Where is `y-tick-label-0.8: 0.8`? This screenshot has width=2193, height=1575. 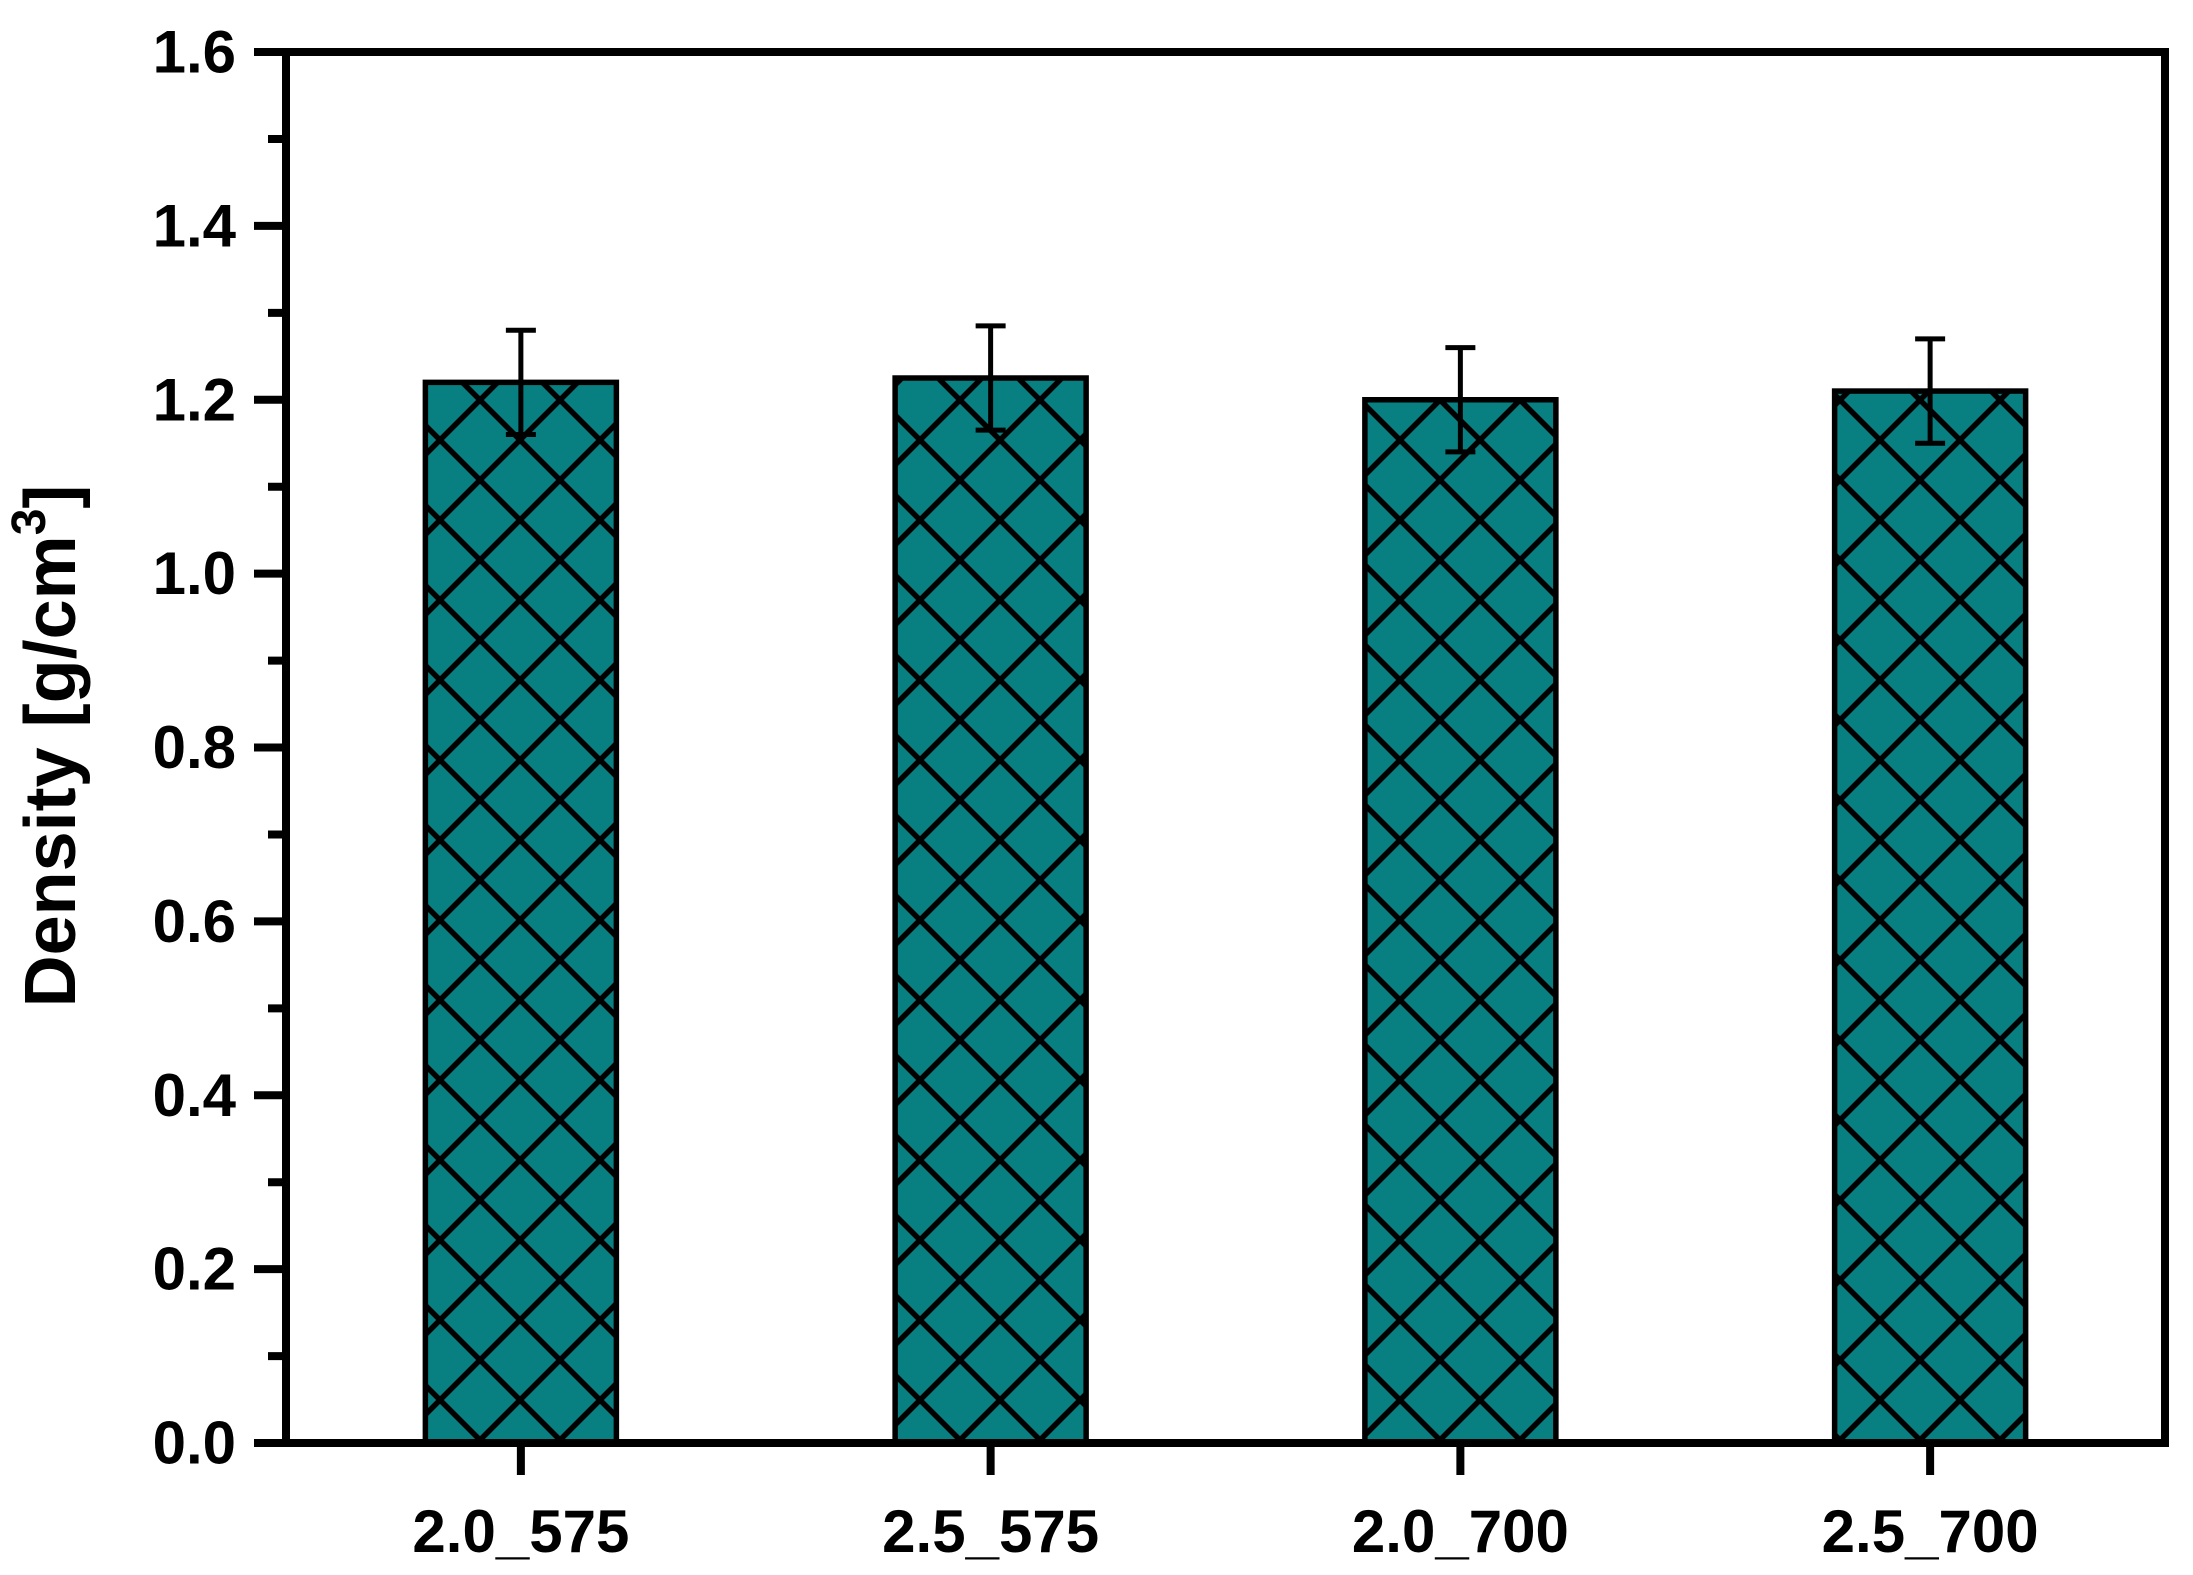 y-tick-label-0.8: 0.8 is located at coordinates (194, 747).